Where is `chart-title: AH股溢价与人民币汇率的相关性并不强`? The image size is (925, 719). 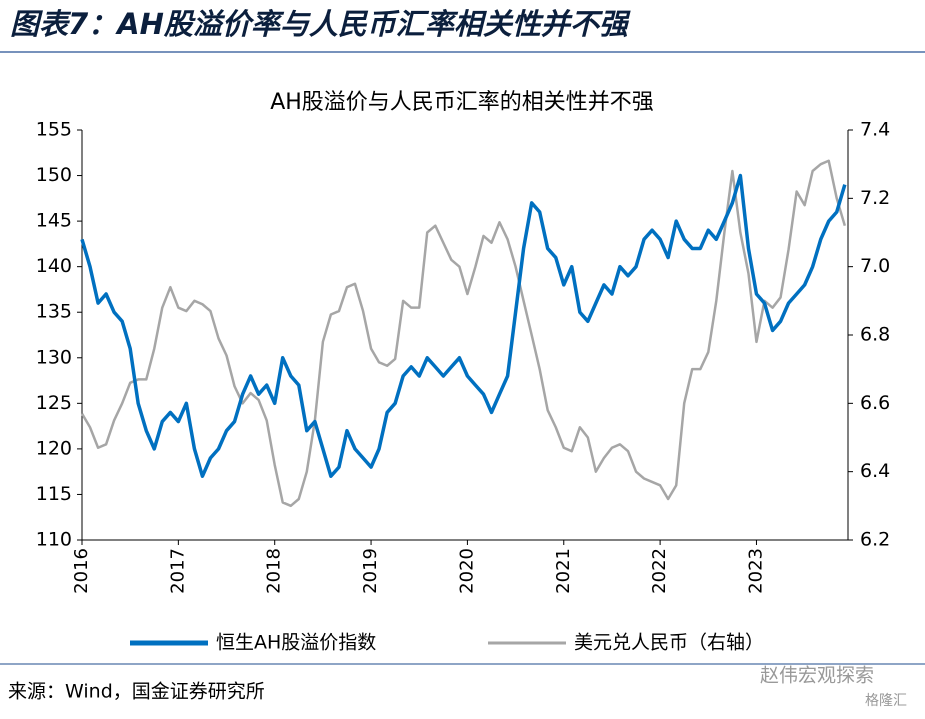 chart-title: AH股溢价与人民币汇率的相关性并不强 is located at coordinates (462, 102).